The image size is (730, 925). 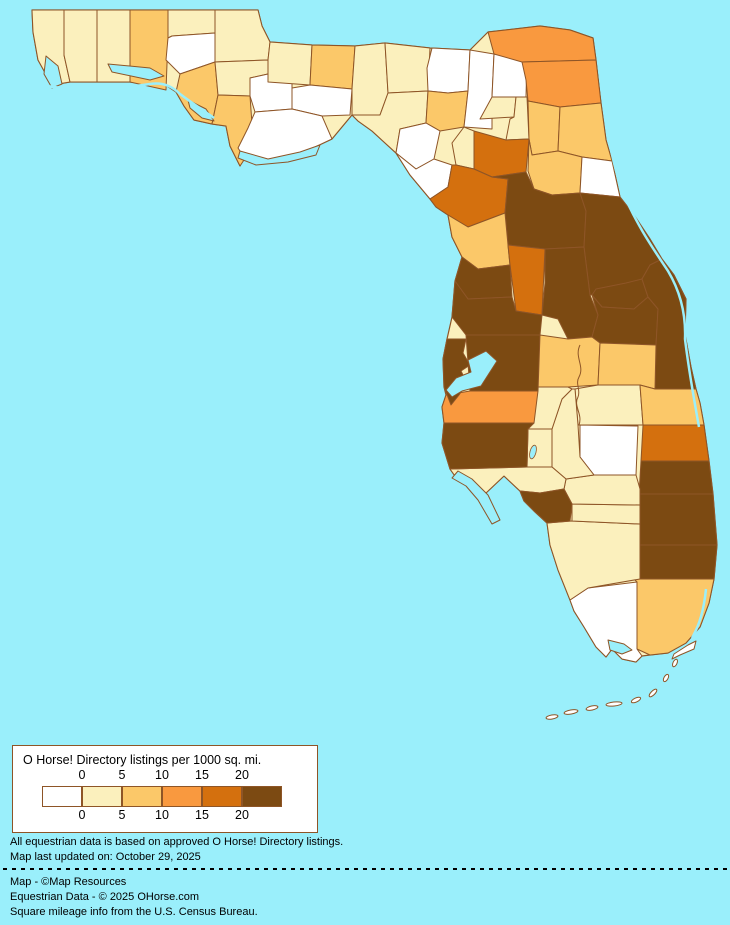 What do you see at coordinates (542, 44) in the screenshot?
I see `county-nassau` at bounding box center [542, 44].